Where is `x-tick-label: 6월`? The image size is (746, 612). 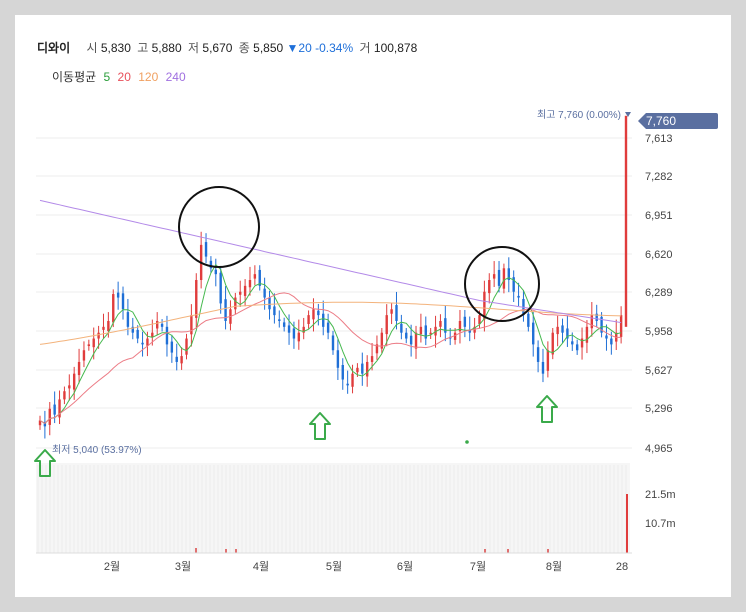 x-tick-label: 6월 is located at coordinates (405, 566).